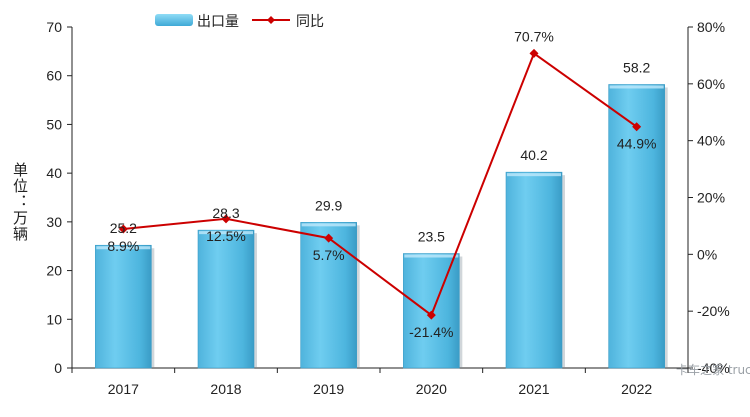 This screenshot has height=417, width=750. Describe the element at coordinates (431, 389) in the screenshot. I see `x-tick-label: 2020` at that location.